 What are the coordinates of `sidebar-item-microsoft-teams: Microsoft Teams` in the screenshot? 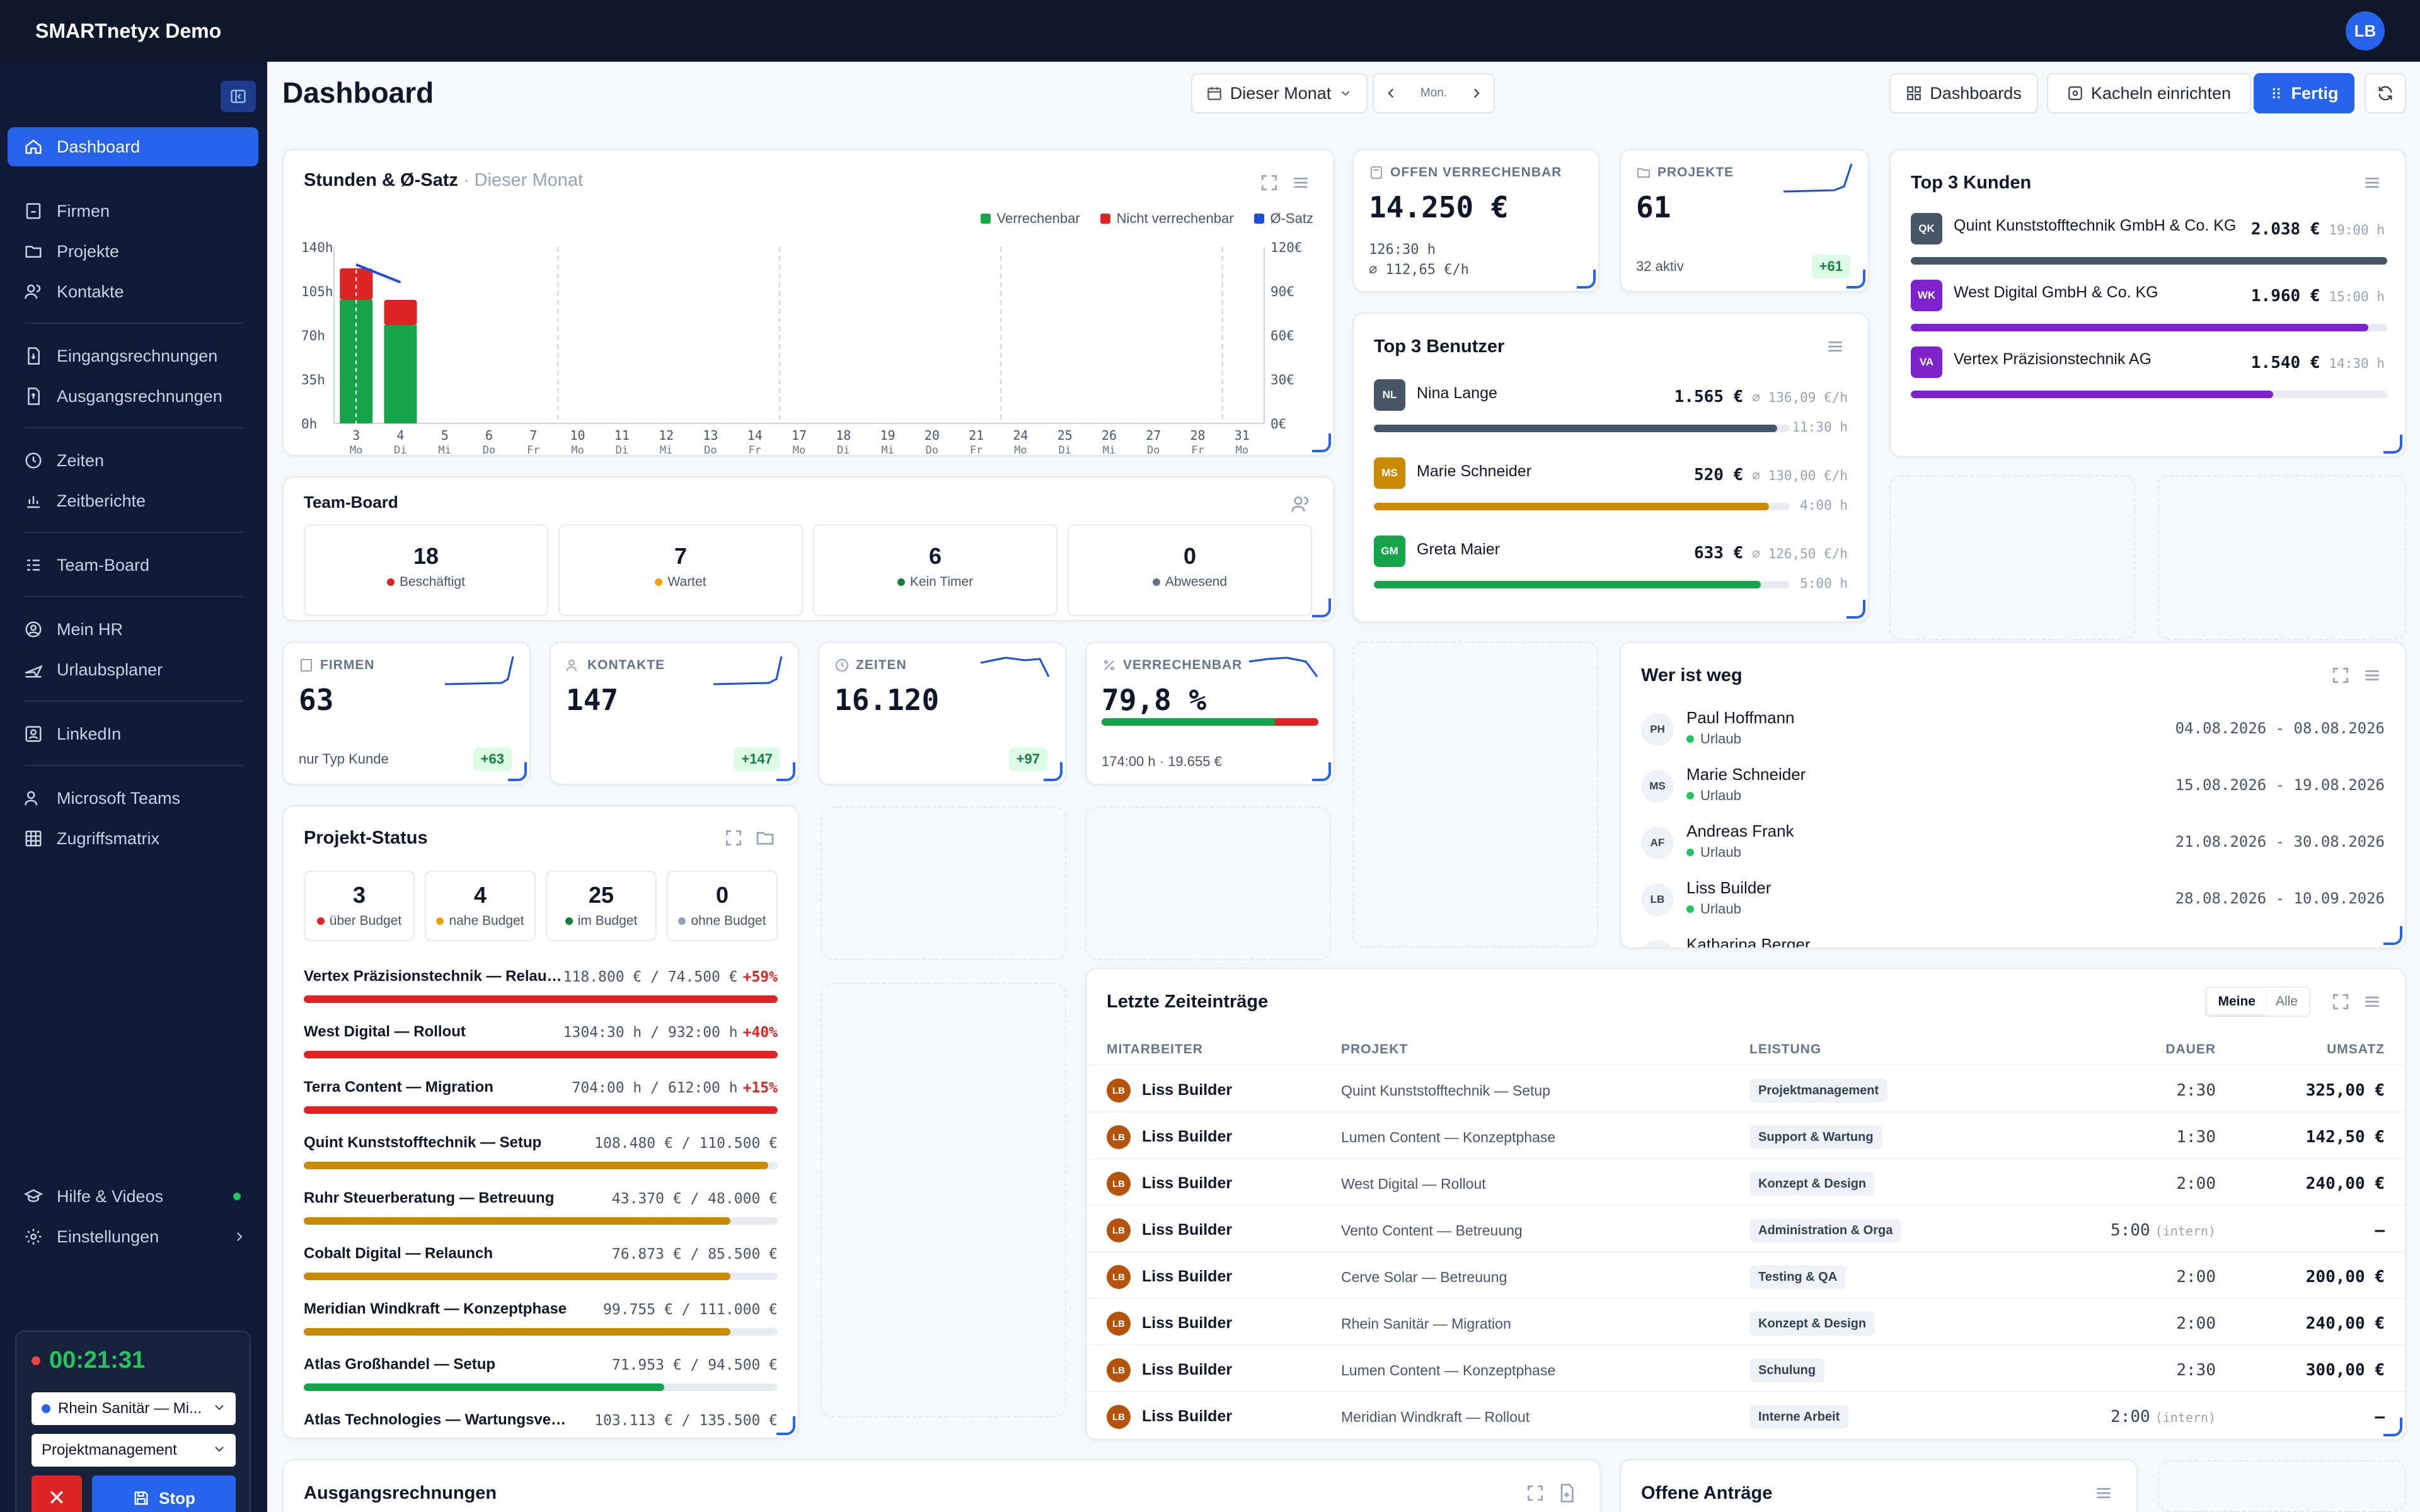 It's located at (133, 798).